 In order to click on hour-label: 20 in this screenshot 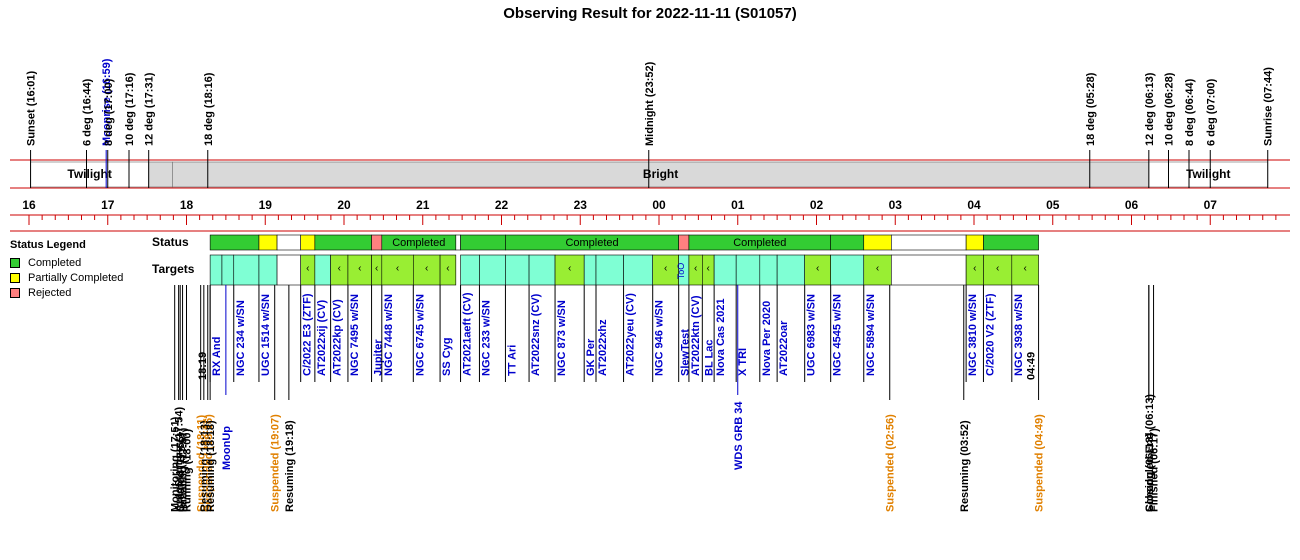, I will do `click(344, 205)`.